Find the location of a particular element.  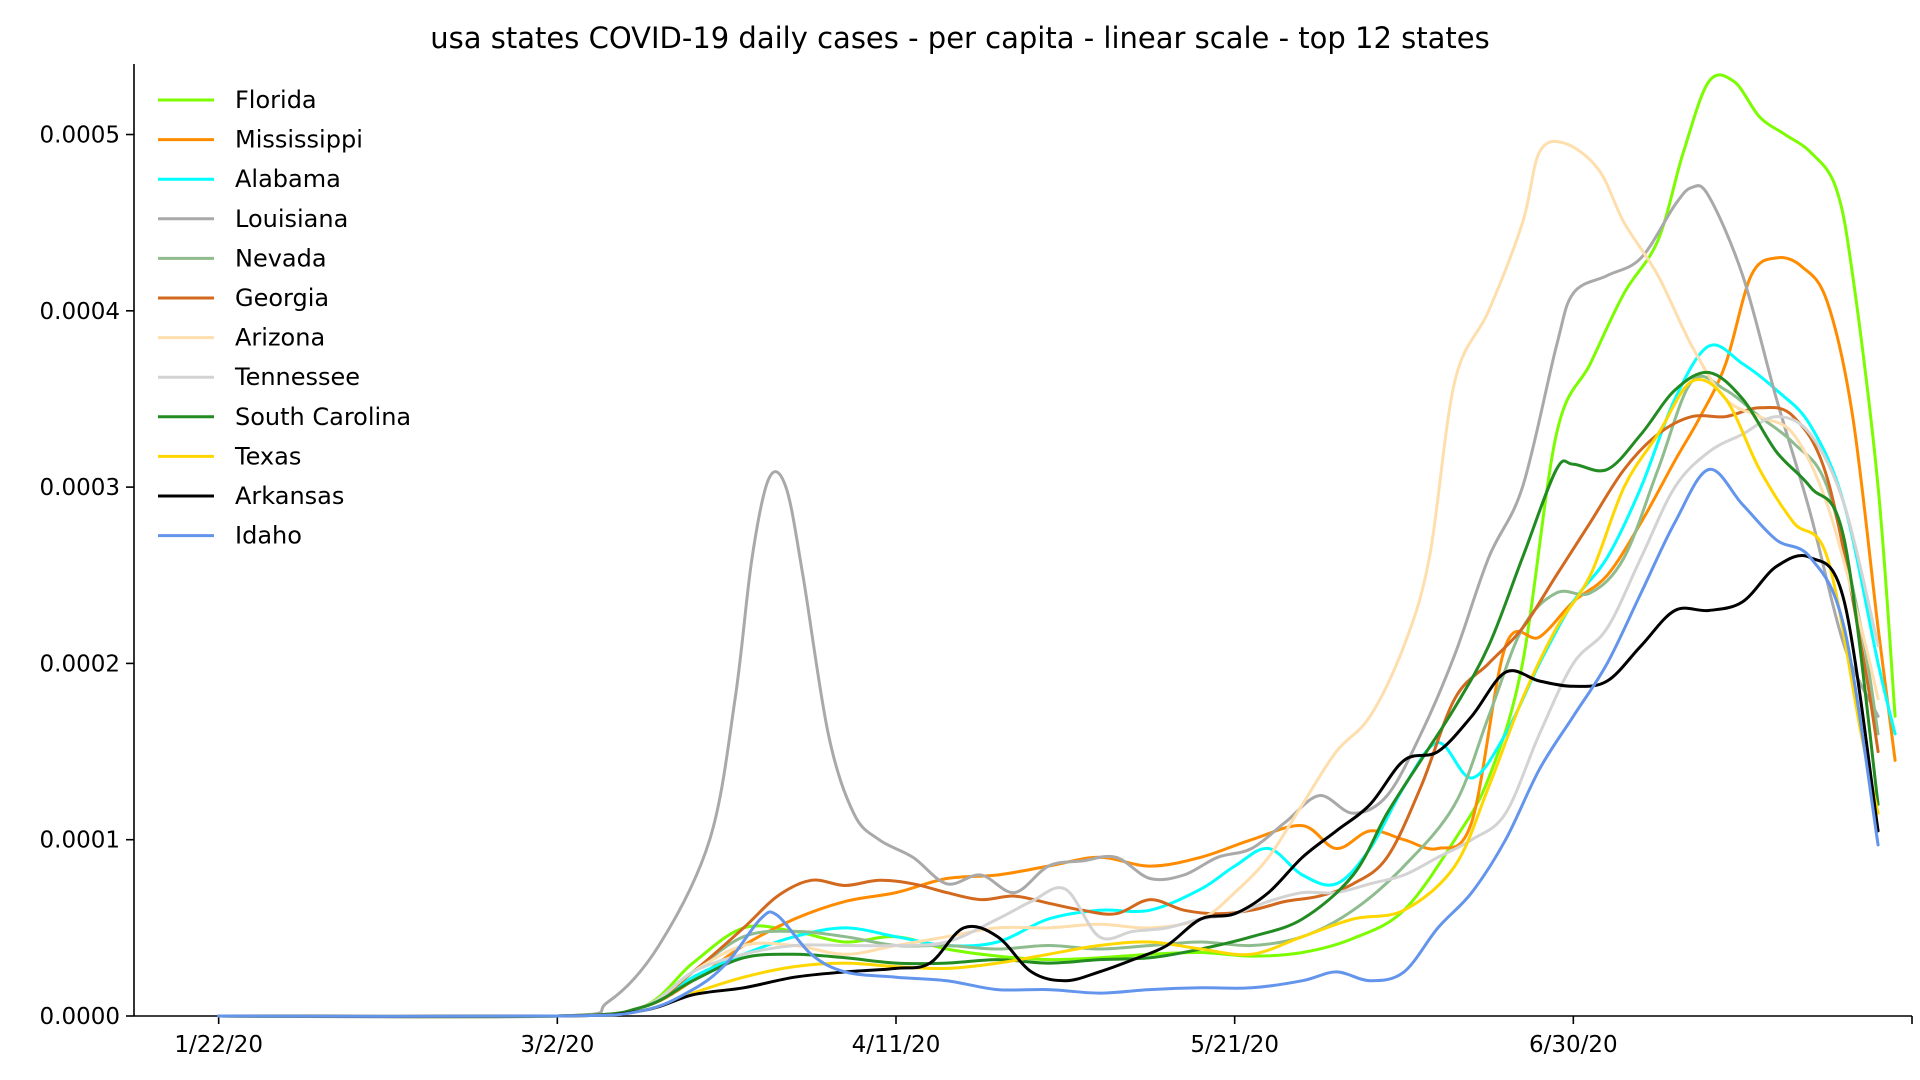

y-tick-label: 0.0004 is located at coordinates (80, 312).